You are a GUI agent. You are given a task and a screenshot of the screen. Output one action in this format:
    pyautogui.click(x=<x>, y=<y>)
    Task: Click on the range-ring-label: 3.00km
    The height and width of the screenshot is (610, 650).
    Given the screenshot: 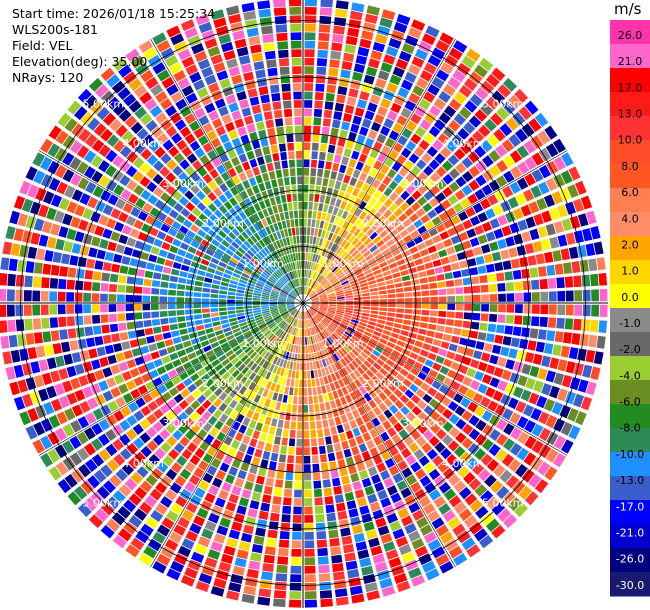 What is the action you would take?
    pyautogui.click(x=183, y=183)
    